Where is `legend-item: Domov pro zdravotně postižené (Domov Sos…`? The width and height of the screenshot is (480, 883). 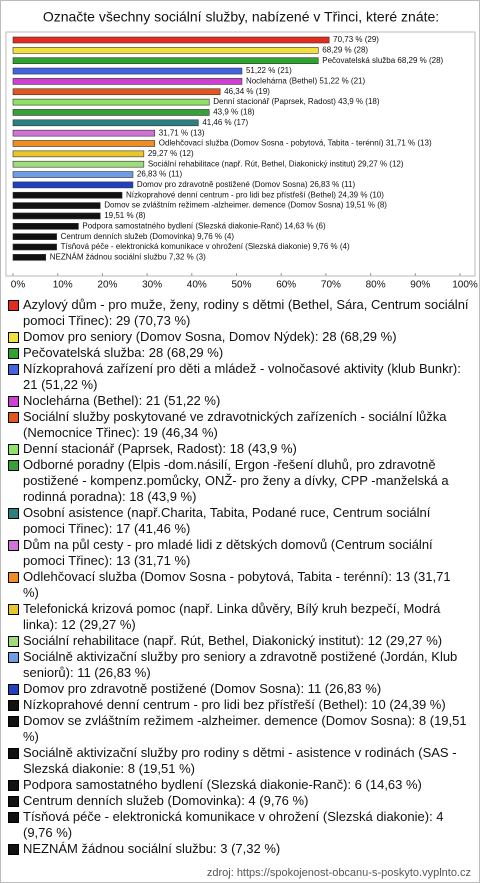
legend-item: Domov pro zdravotně postižené (Domov Sos… is located at coordinates (239, 689).